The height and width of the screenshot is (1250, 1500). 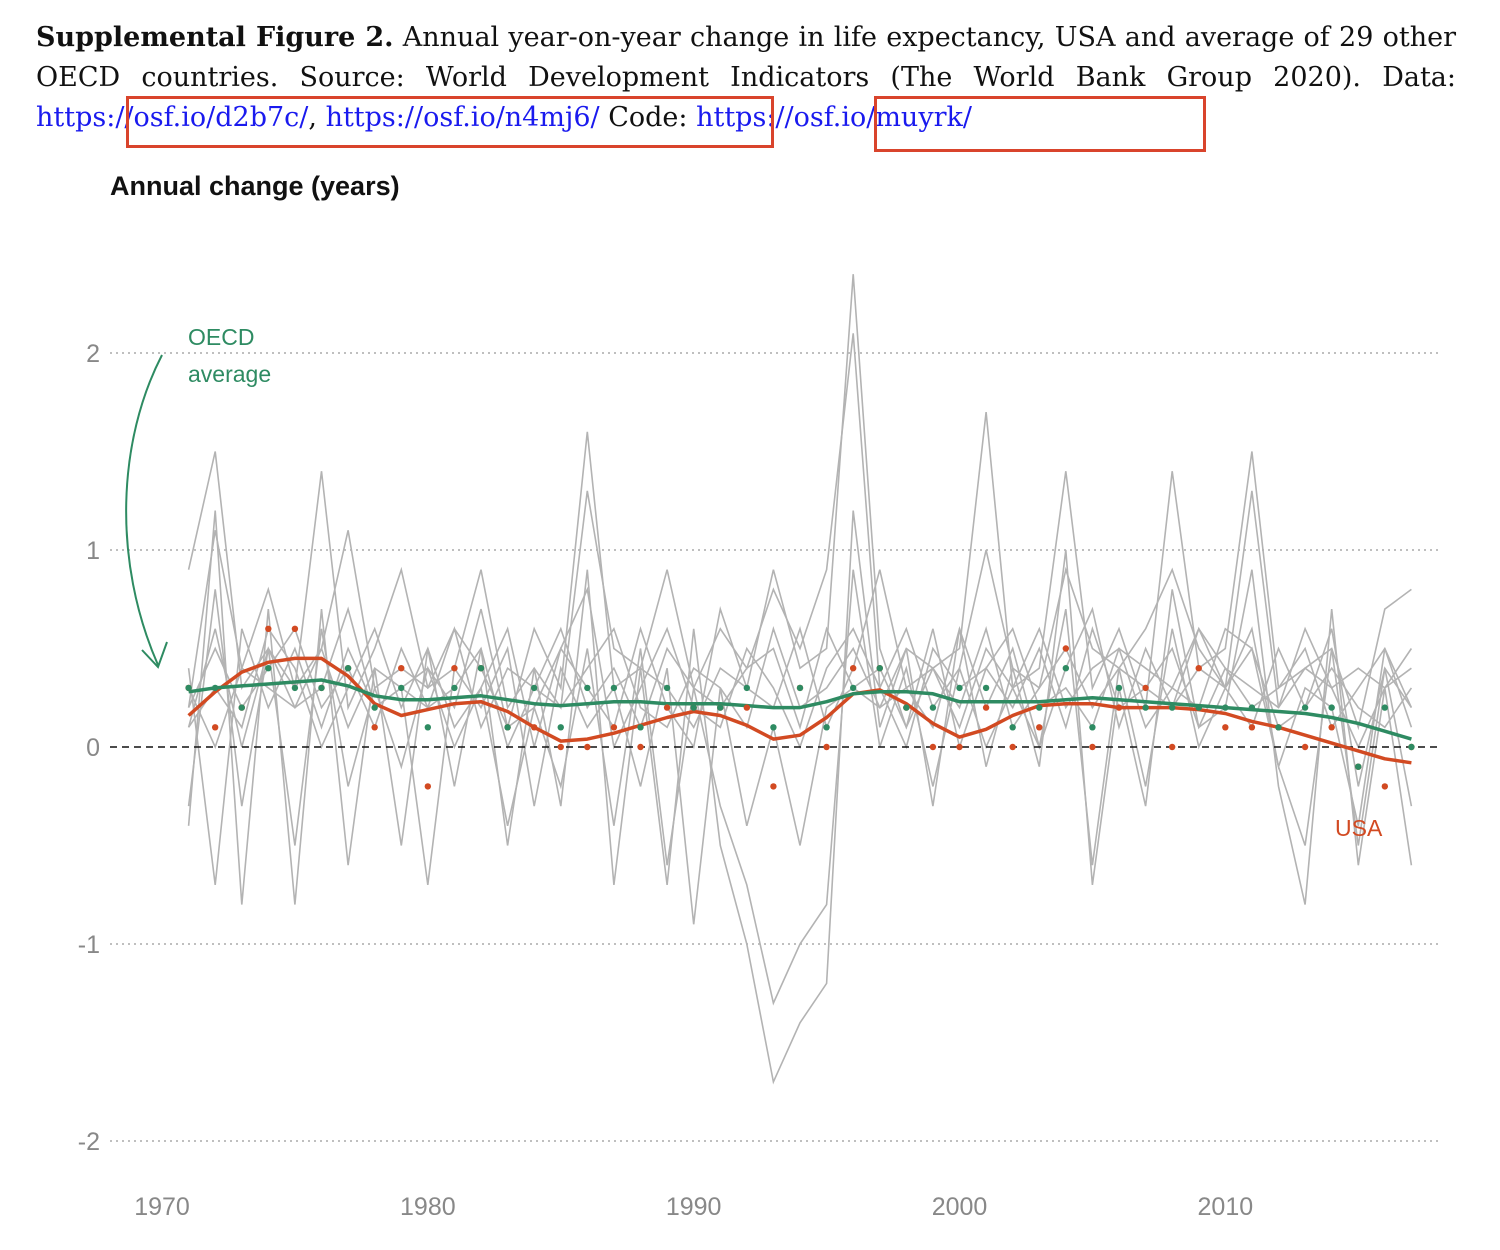 I want to click on x-tick-label: 1990, so click(x=694, y=1207).